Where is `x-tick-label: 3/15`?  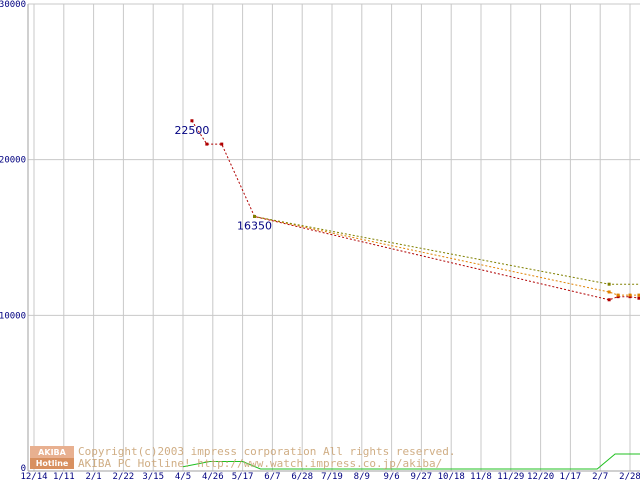 x-tick-label: 3/15 is located at coordinates (153, 476).